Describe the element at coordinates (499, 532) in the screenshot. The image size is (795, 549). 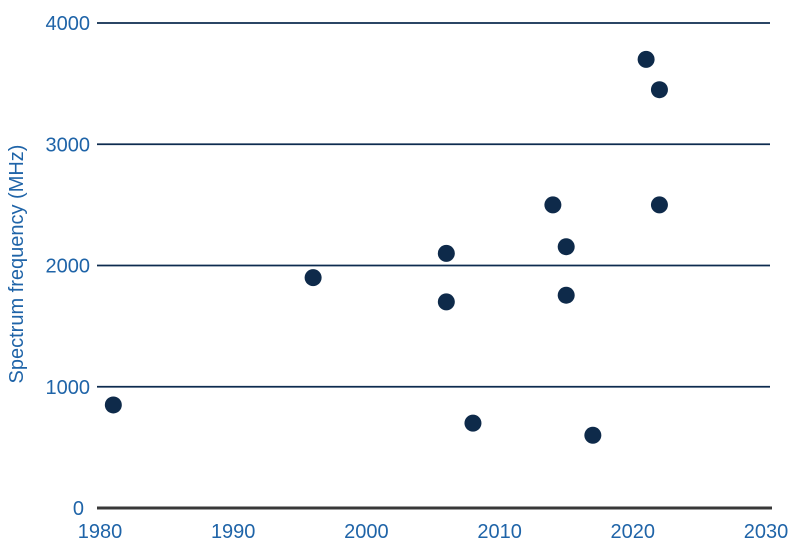
I see `x-tick-label: 2010` at that location.